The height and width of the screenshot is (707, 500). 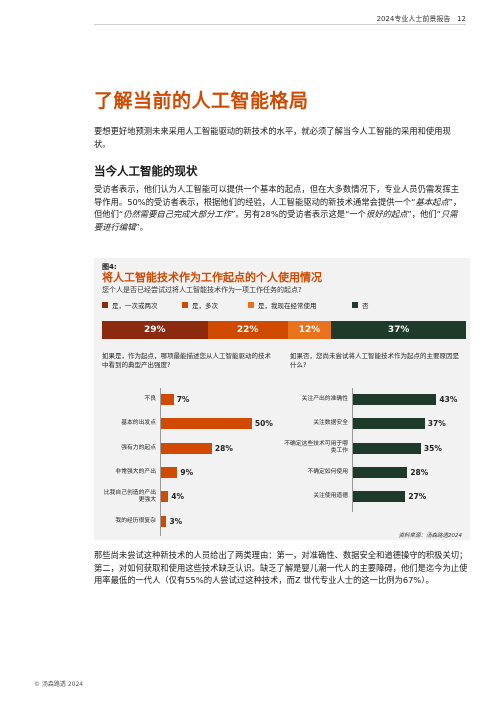 I want to click on body1-emphasis-2: 仍然需要自己完成大部分工作, so click(x=177, y=214).